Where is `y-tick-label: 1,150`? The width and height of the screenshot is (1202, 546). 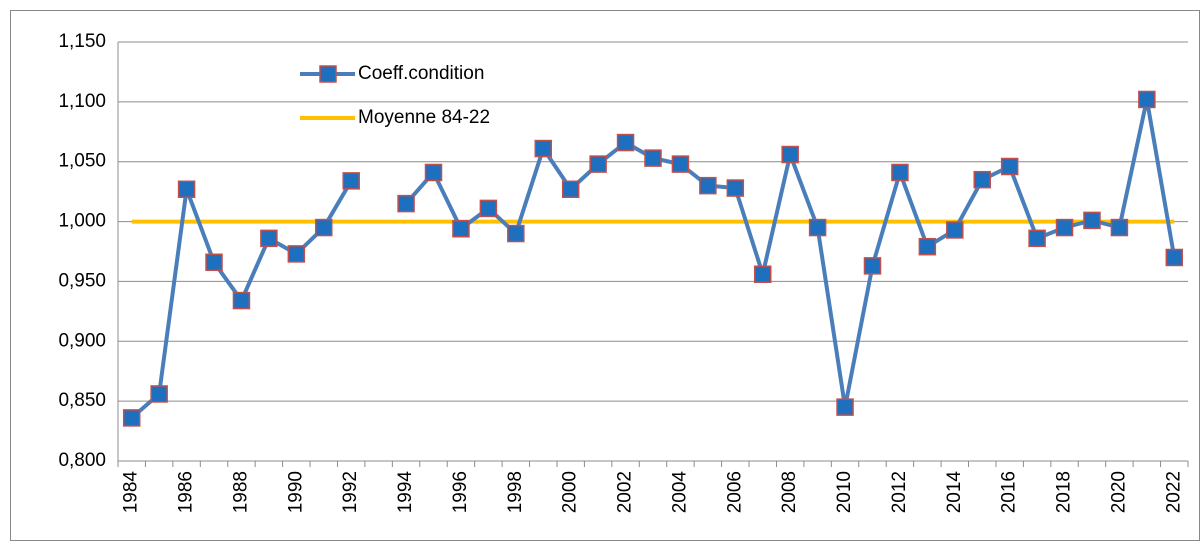
y-tick-label: 1,150 is located at coordinates (82, 41).